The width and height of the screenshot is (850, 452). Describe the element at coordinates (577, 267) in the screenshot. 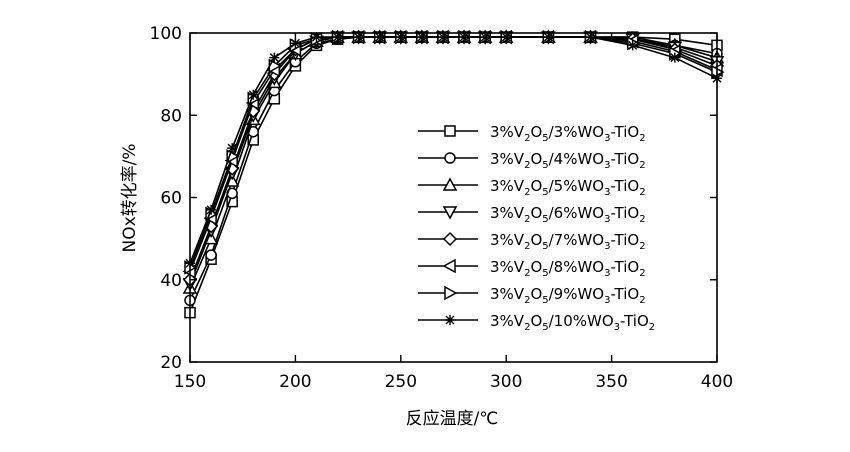

I see `legend-label-part: /8%WO` at that location.